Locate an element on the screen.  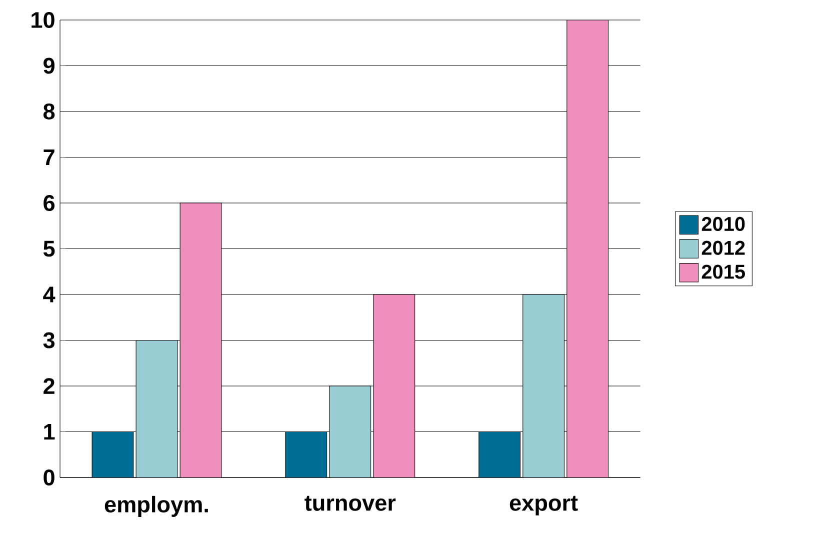
y-tick-label: 0 is located at coordinates (49, 478).